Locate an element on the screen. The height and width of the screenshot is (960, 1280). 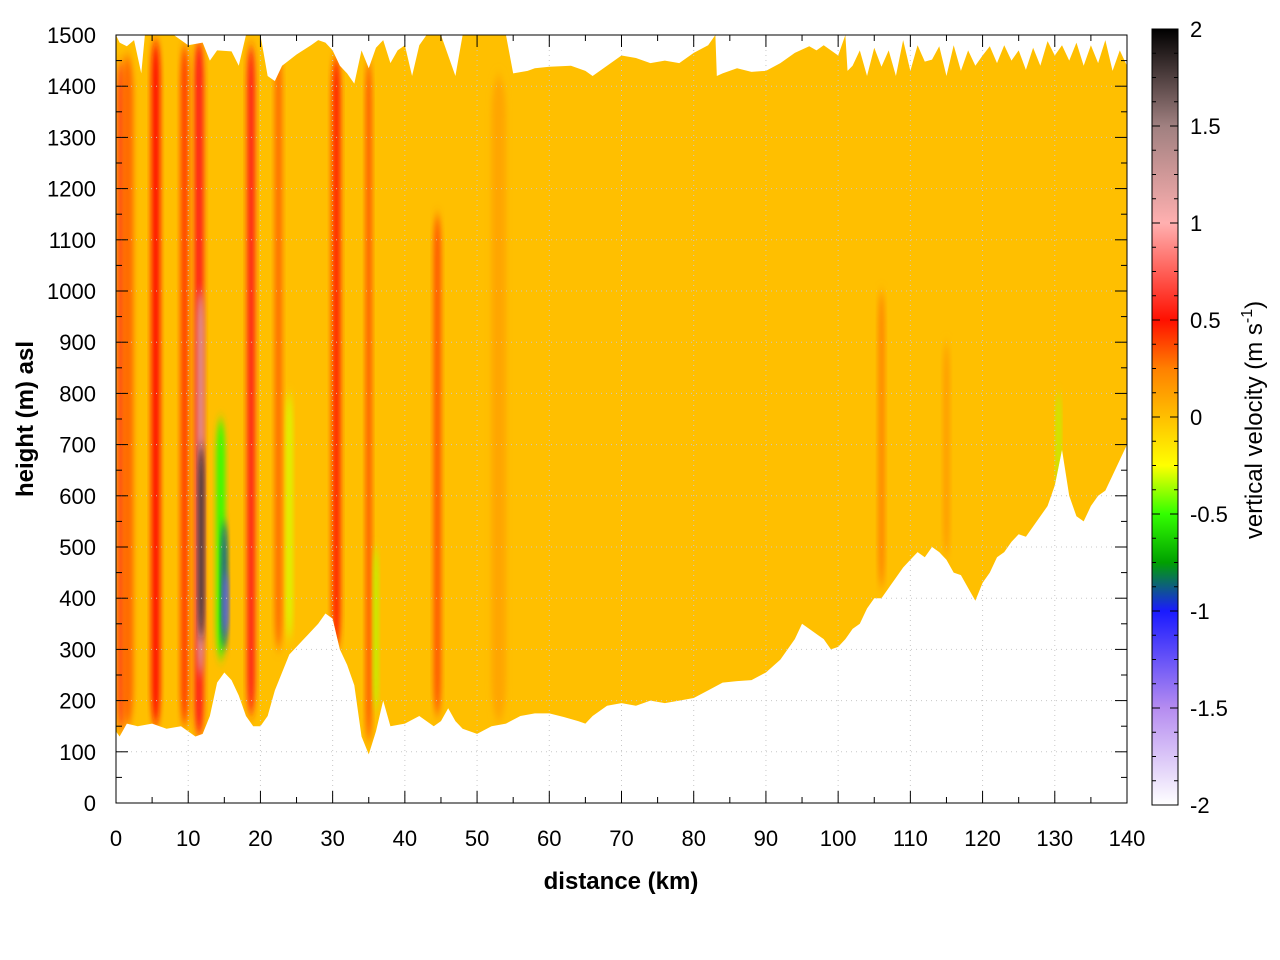
y-tick-label: 1100 is located at coordinates (72, 240).